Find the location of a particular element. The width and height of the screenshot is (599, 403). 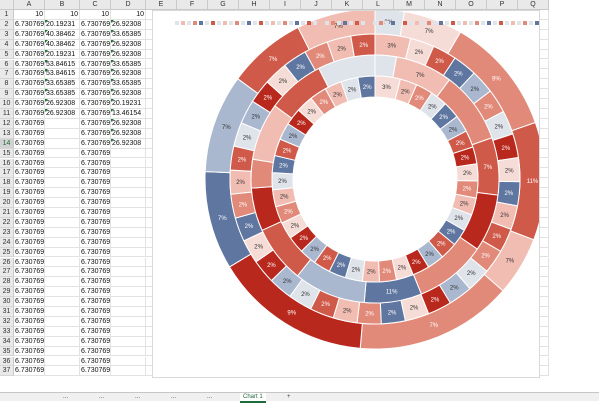

cell-c15: 6.730769 is located at coordinates (95, 153).